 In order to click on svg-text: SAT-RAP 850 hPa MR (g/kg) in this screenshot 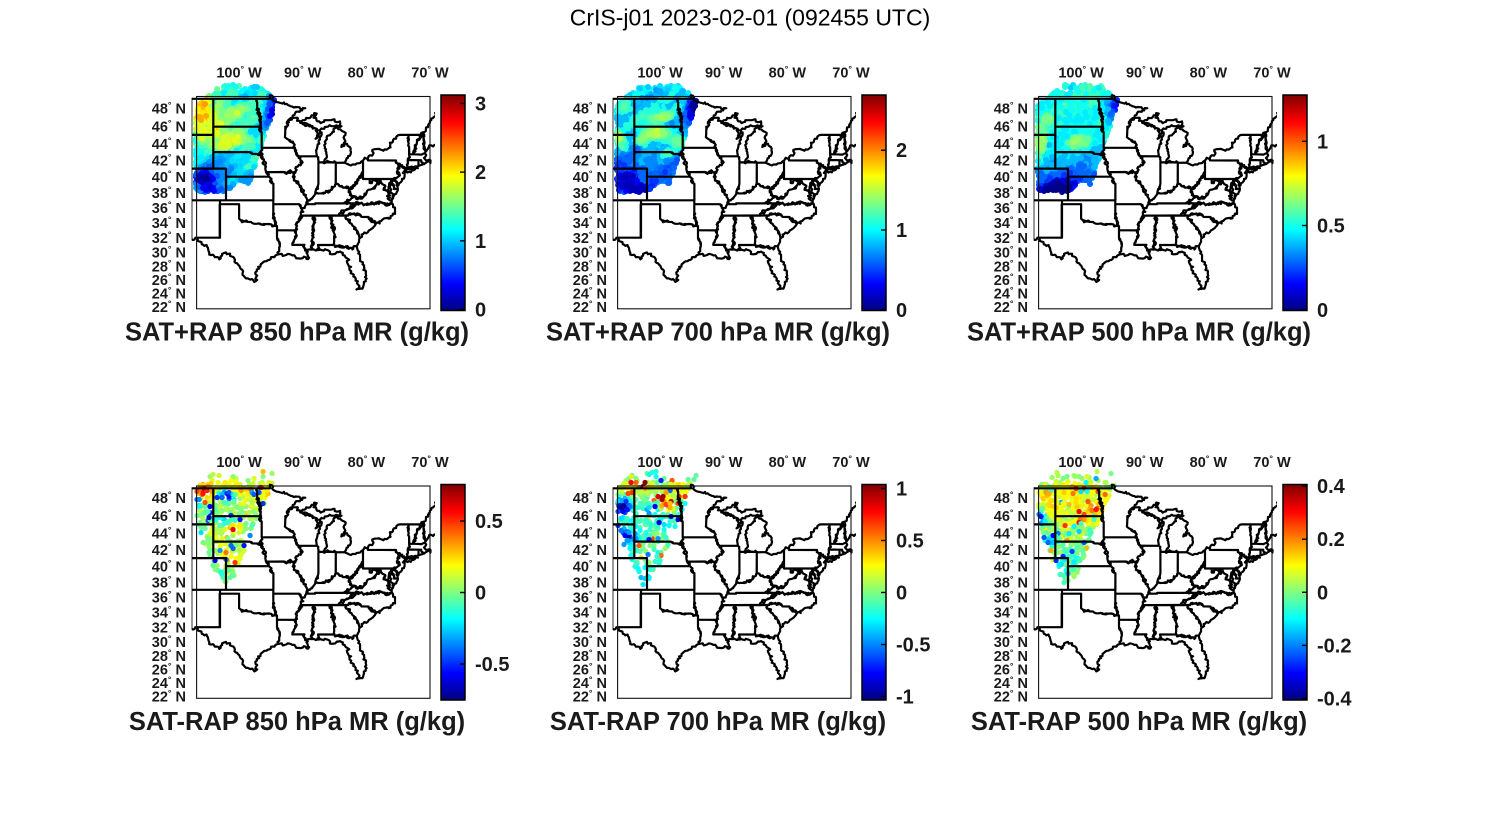, I will do `click(297, 722)`.